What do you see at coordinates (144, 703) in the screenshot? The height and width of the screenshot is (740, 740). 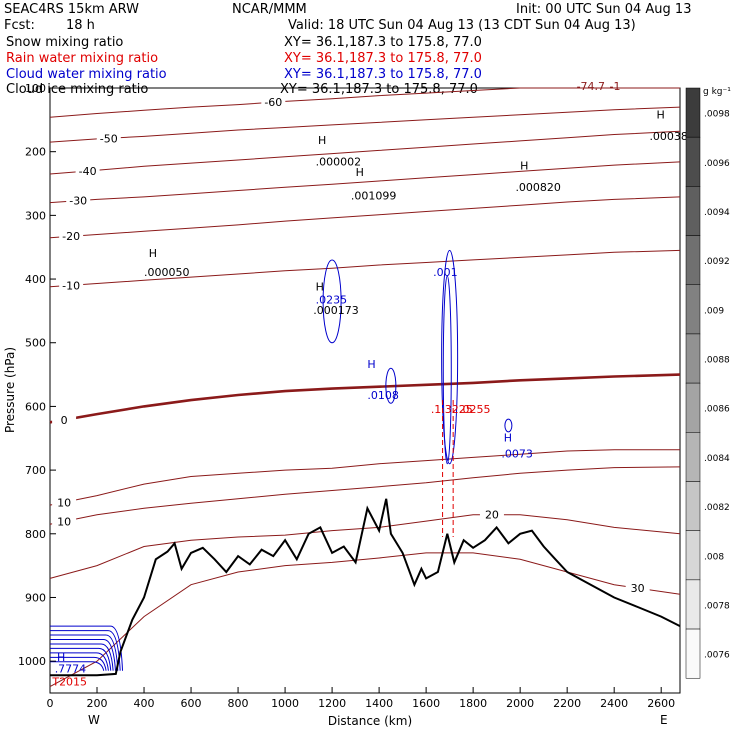 I see `x-tick-label: 400` at bounding box center [144, 703].